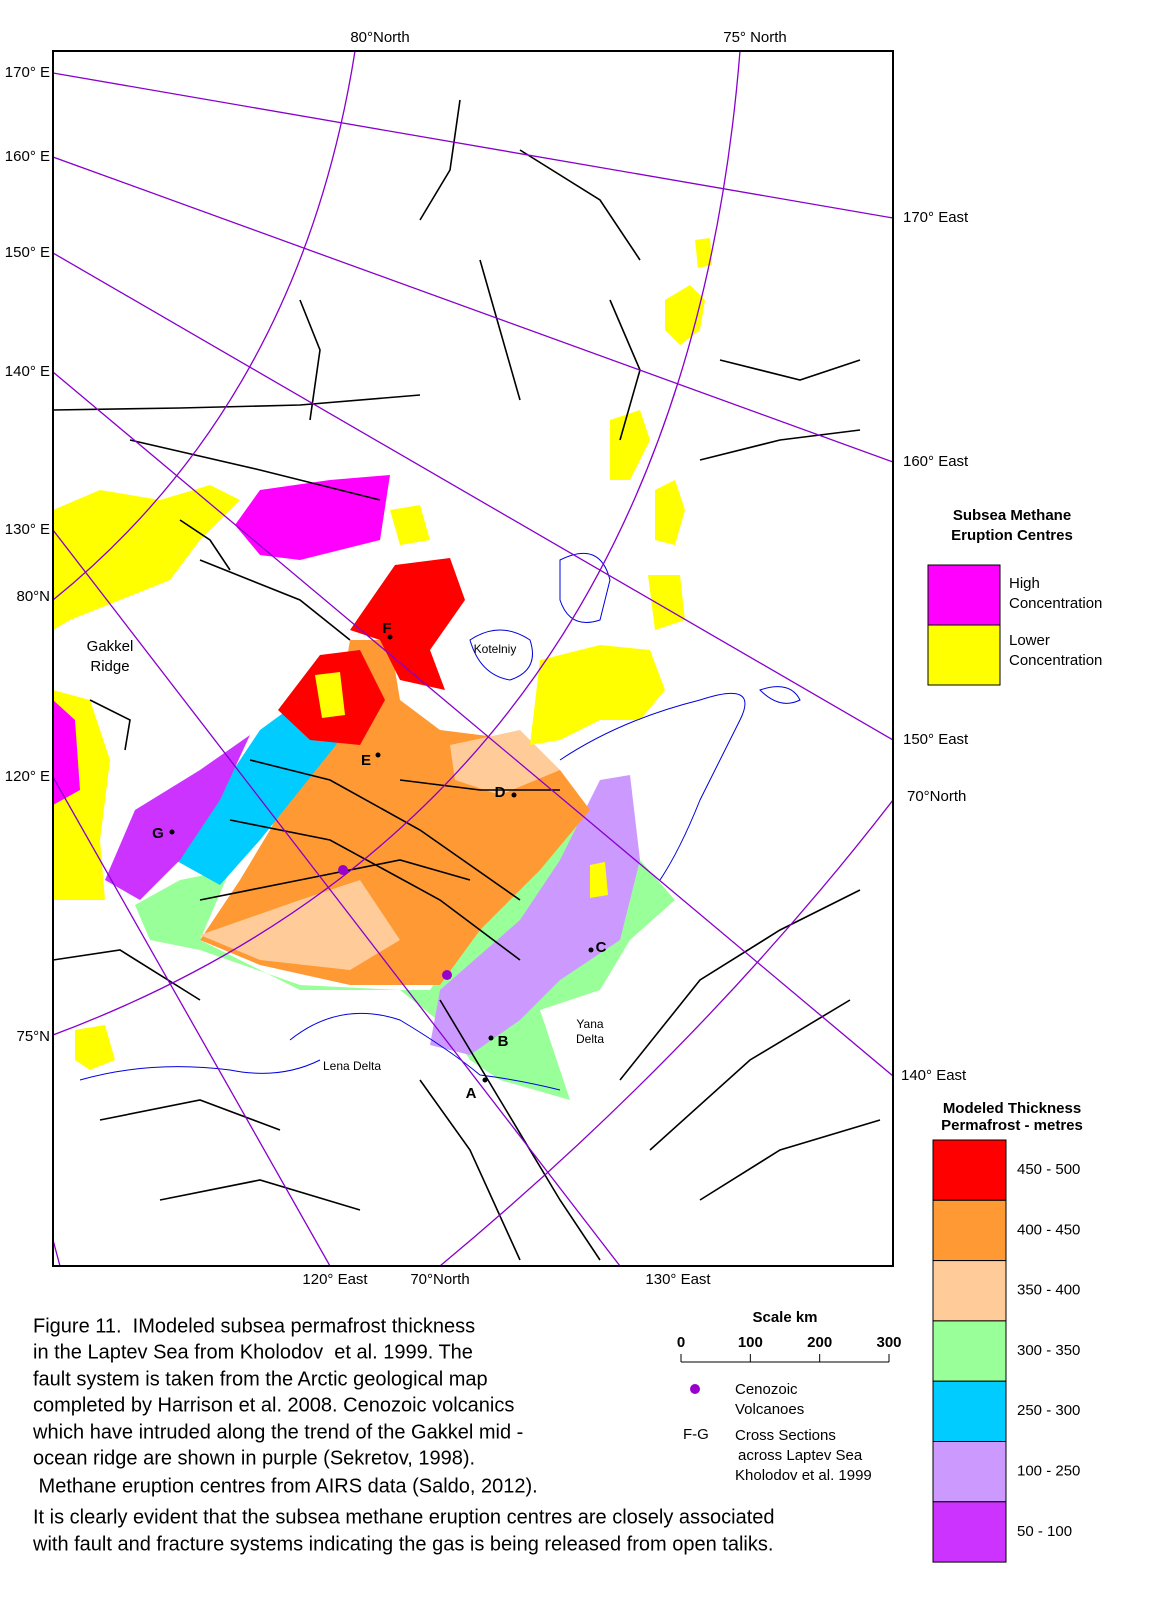  Describe the element at coordinates (1048, 1350) in the screenshot. I see `legend-label: 300 - 350` at that location.